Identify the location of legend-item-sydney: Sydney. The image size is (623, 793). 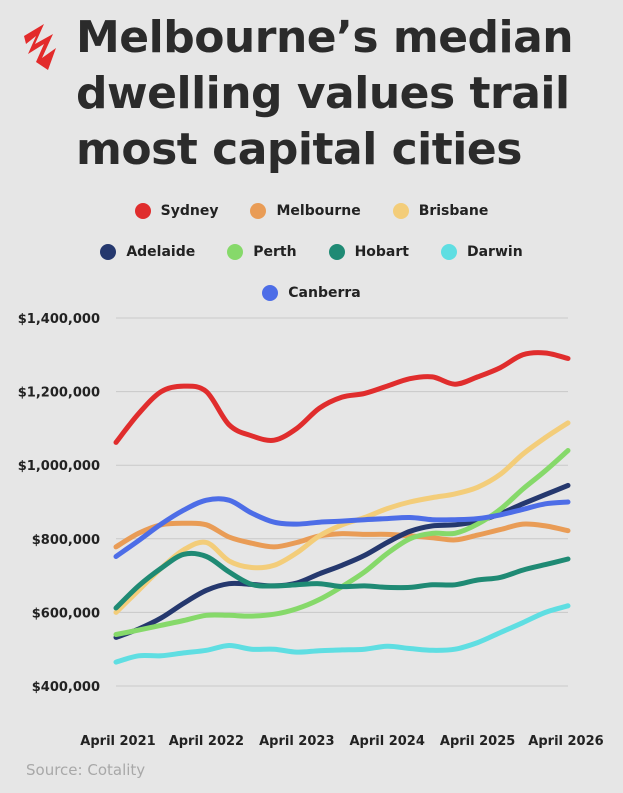
(176, 210).